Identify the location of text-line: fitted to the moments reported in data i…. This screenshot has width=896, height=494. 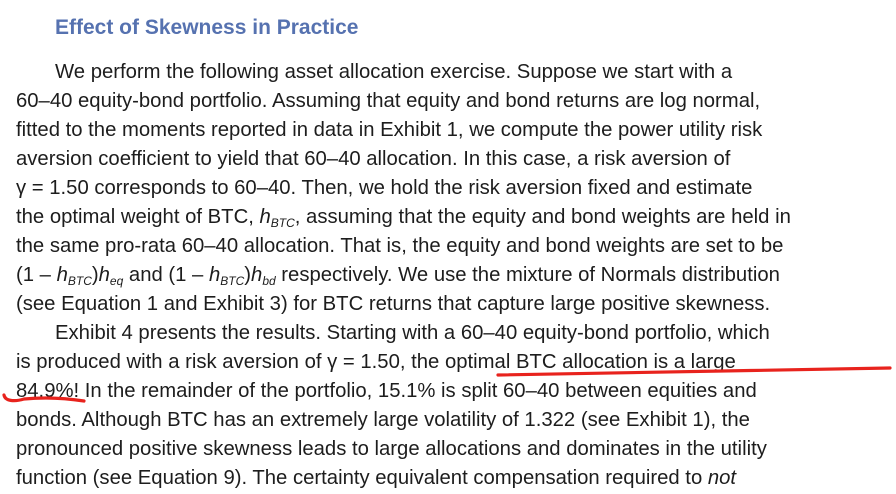
(389, 130).